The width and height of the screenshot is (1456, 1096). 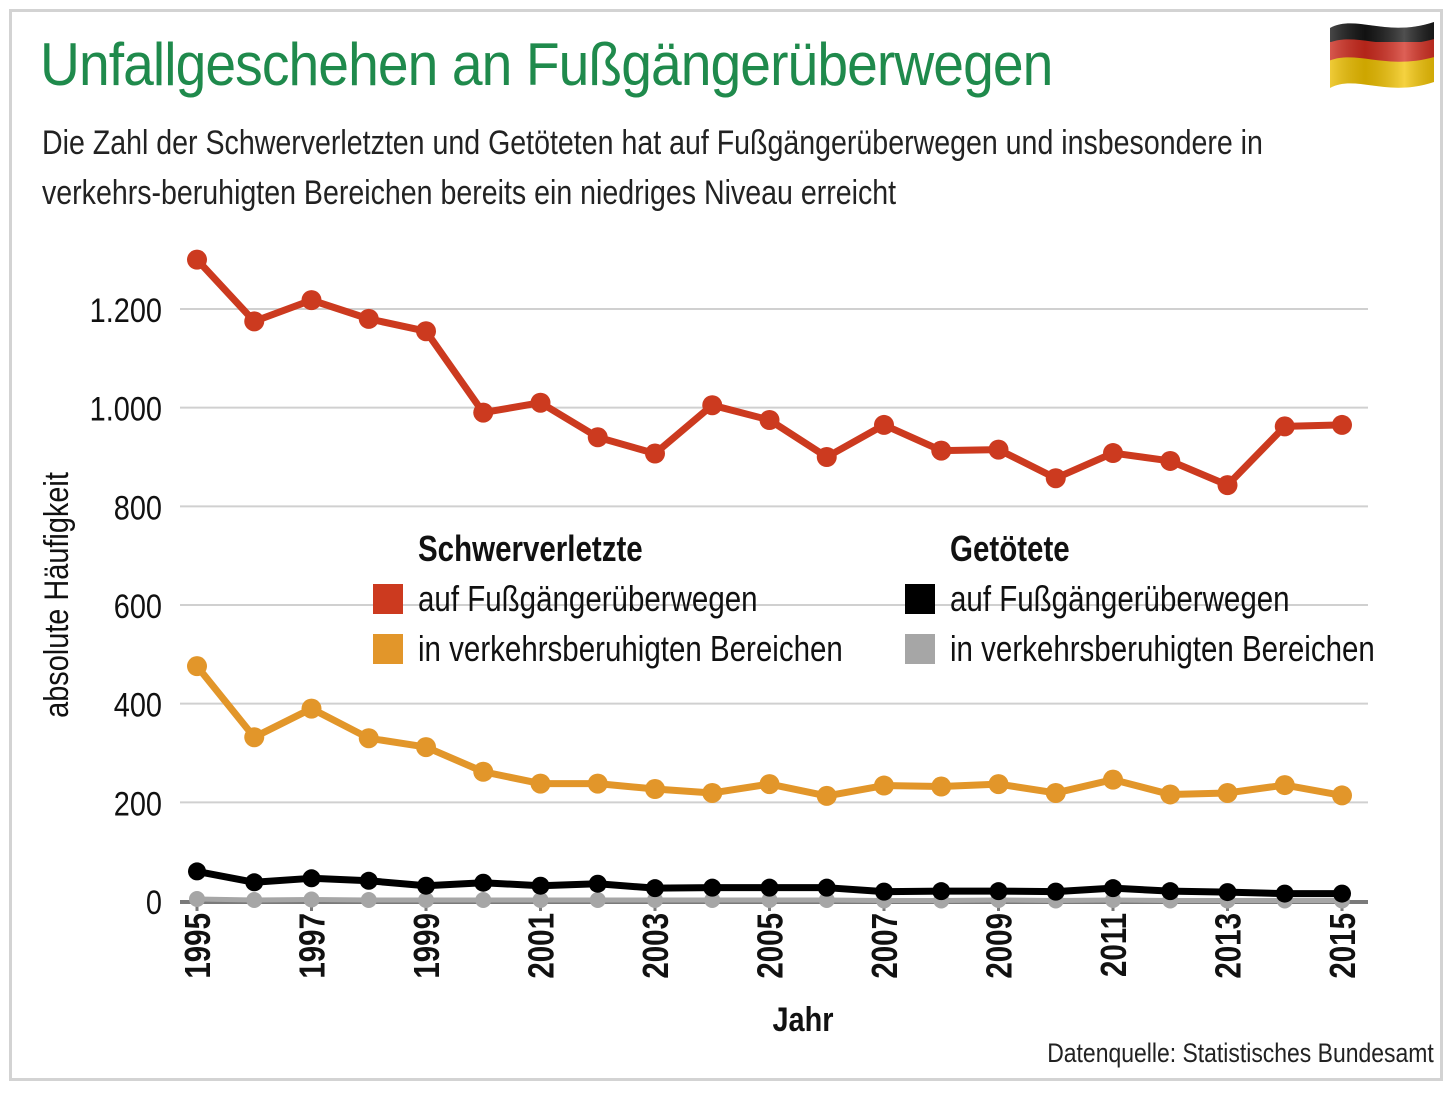 What do you see at coordinates (138, 803) in the screenshot?
I see `y-tick-label: 200` at bounding box center [138, 803].